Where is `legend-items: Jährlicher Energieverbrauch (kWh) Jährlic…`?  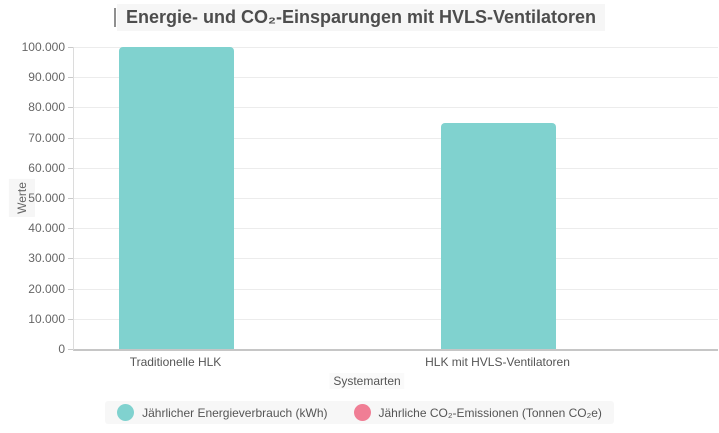 legend-items: Jährlicher Energieverbrauch (kWh) Jährlic… is located at coordinates (359, 412).